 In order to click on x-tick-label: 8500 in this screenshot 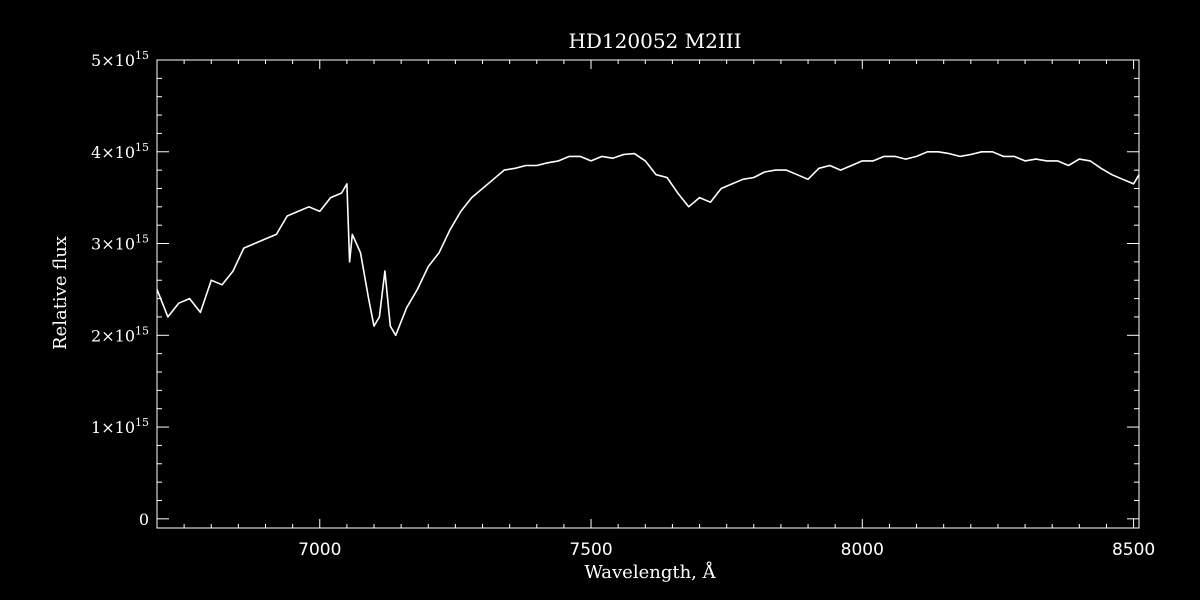, I will do `click(1133, 550)`.